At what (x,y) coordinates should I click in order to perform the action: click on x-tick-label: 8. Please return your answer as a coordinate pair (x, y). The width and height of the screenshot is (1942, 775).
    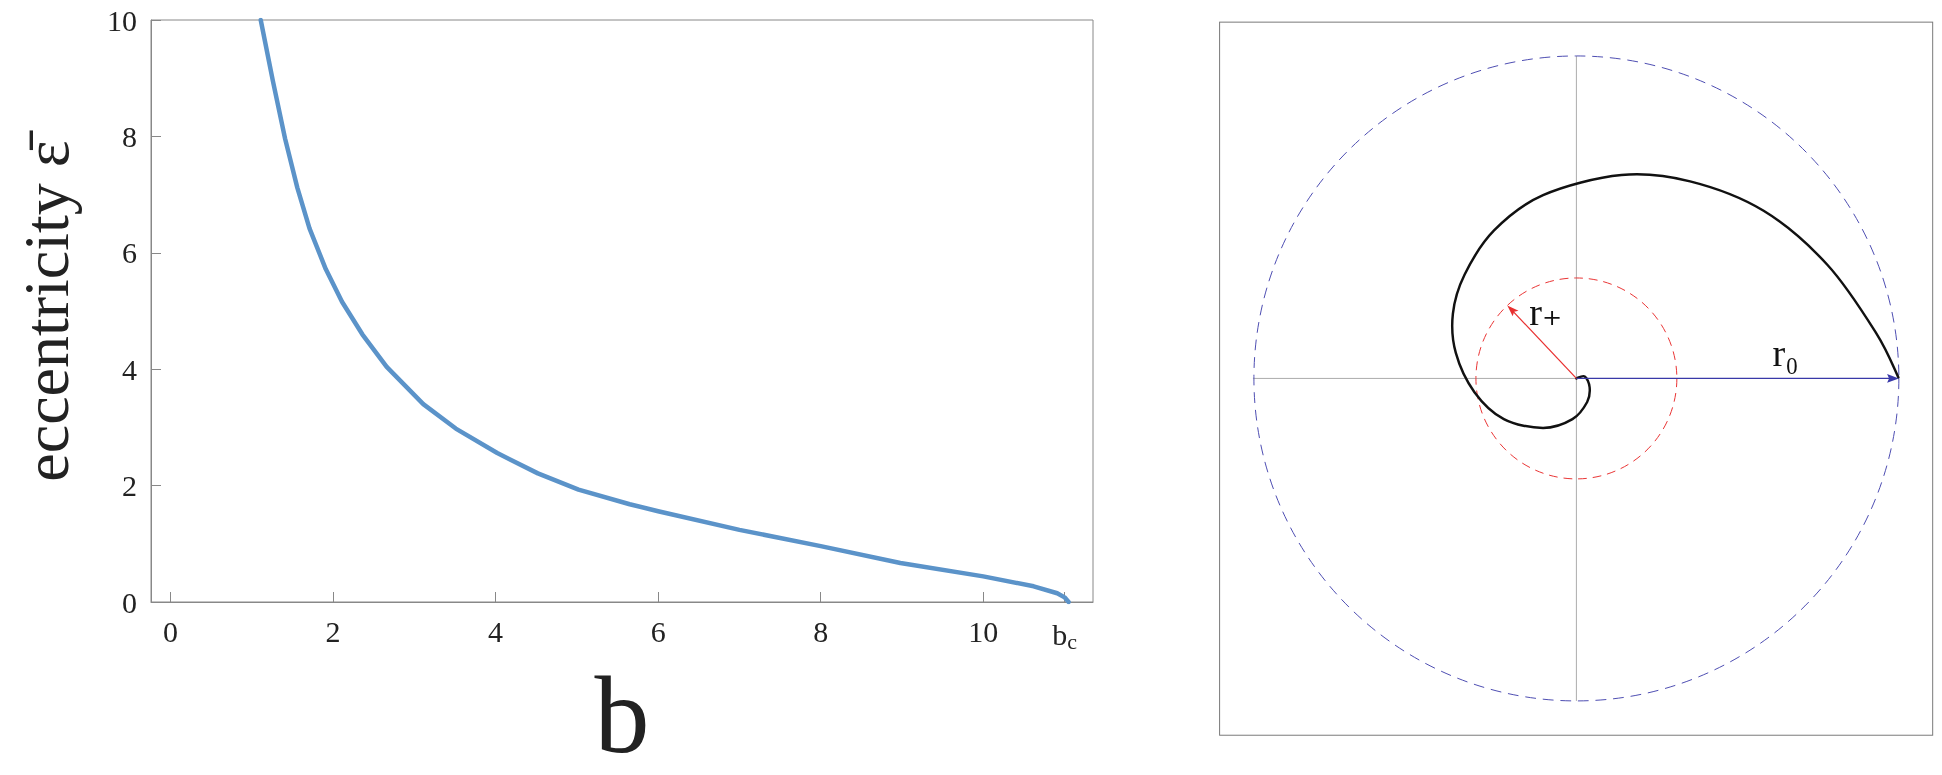
    Looking at the image, I should click on (821, 631).